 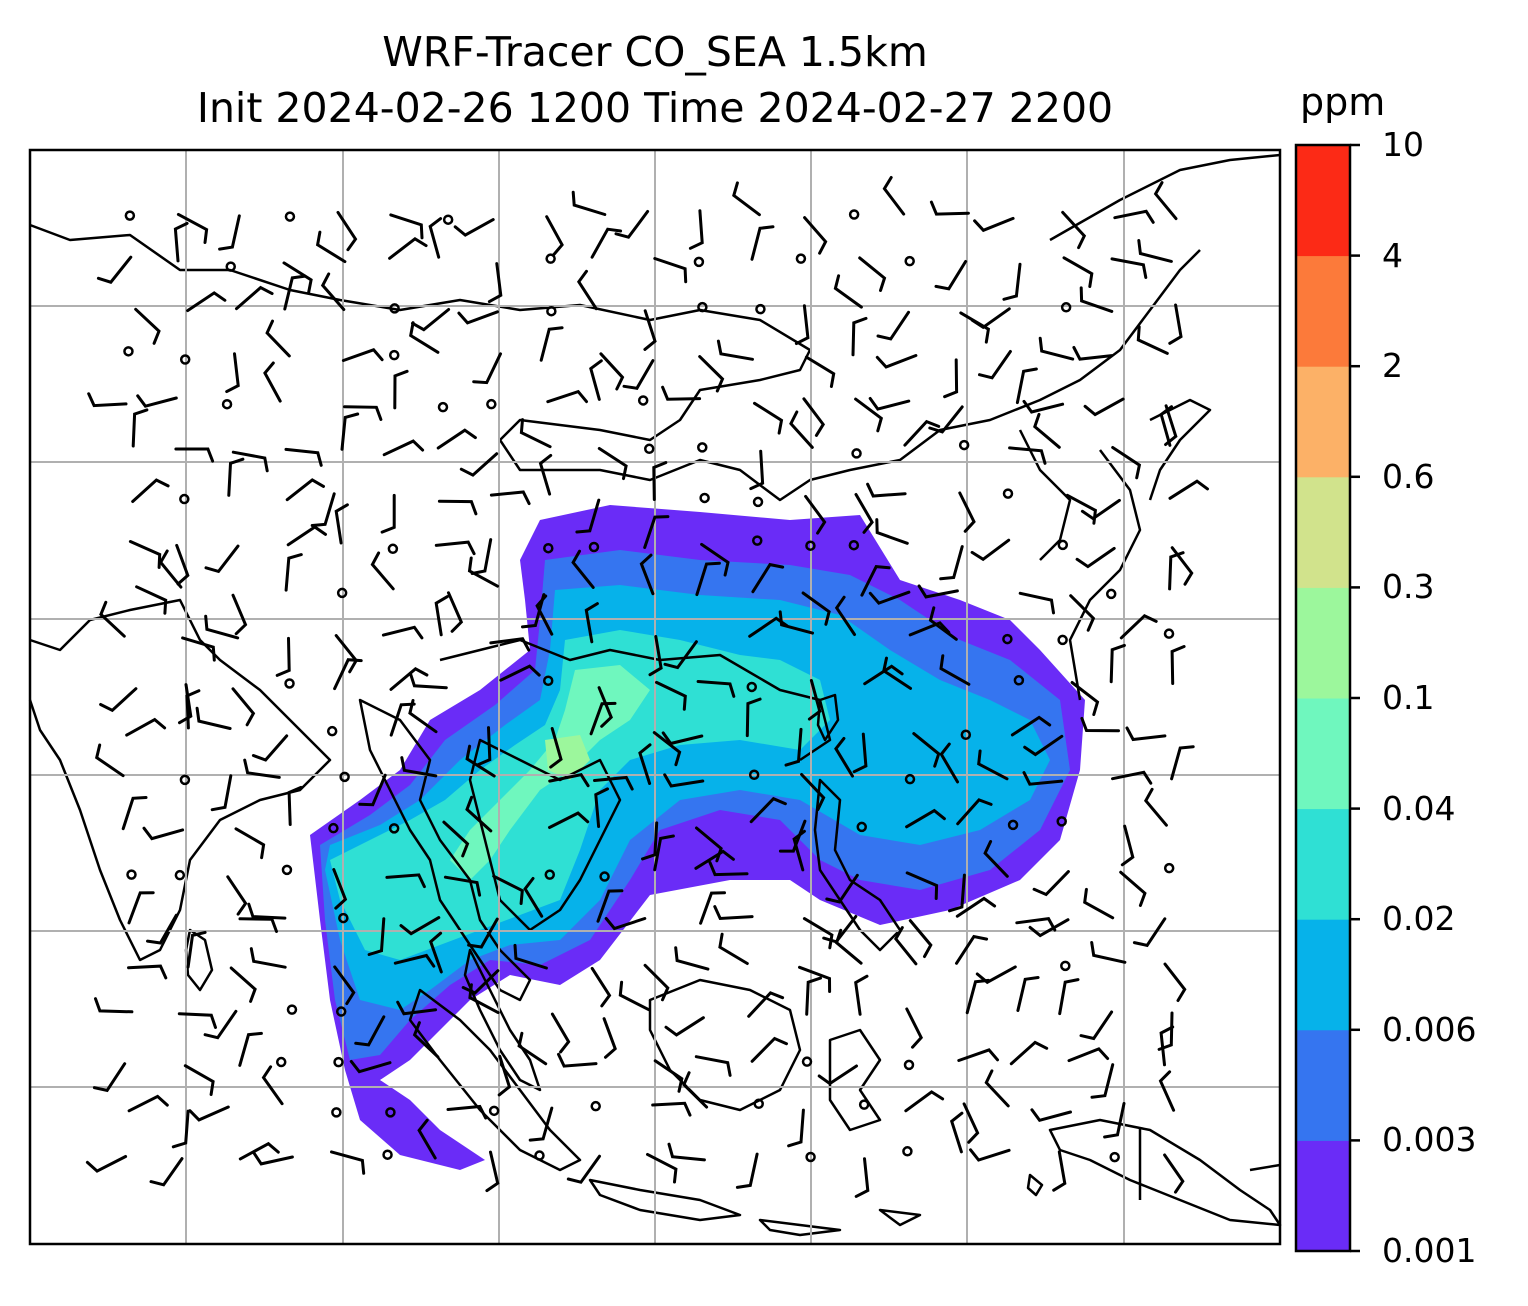 I want to click on colorbar-tick-label: 0.003, so click(x=1429, y=1140).